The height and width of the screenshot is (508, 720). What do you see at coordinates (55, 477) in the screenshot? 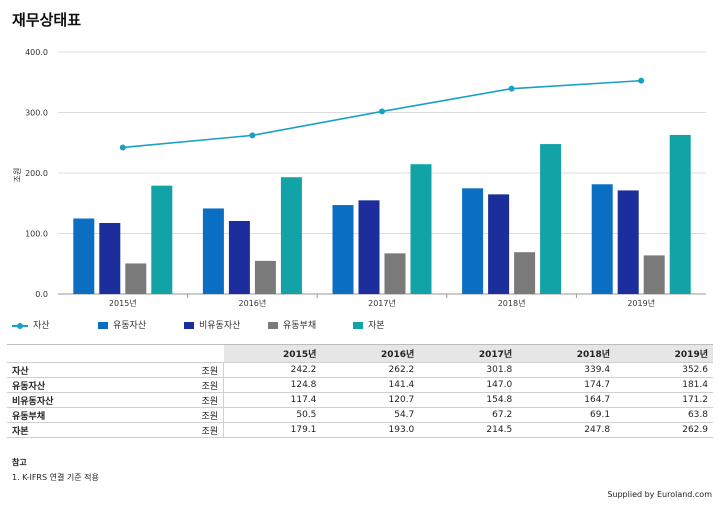
I see `note-item: 1. K-IFRS 연결 기준 적용` at bounding box center [55, 477].